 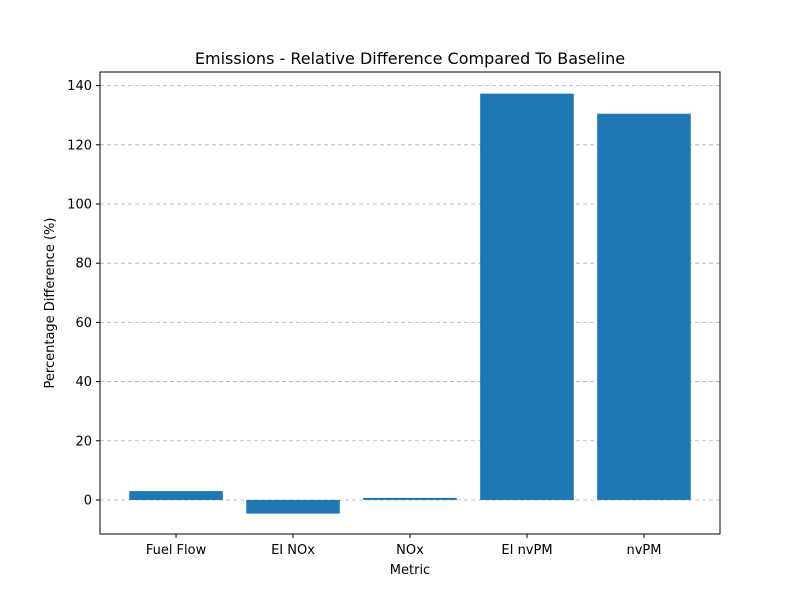 I want to click on y-tick-label: 100, so click(x=79, y=205).